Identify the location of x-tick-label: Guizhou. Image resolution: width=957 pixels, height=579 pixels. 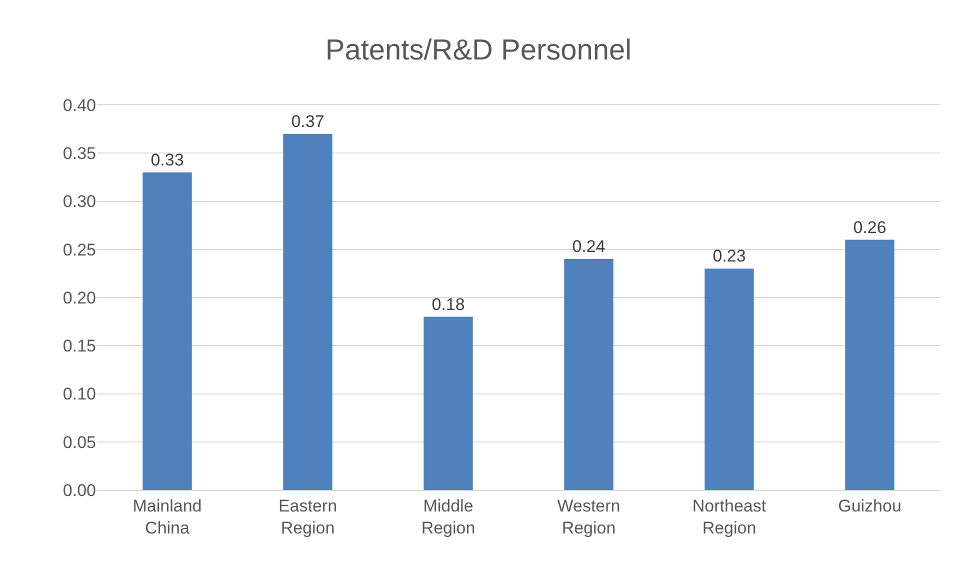
(870, 506).